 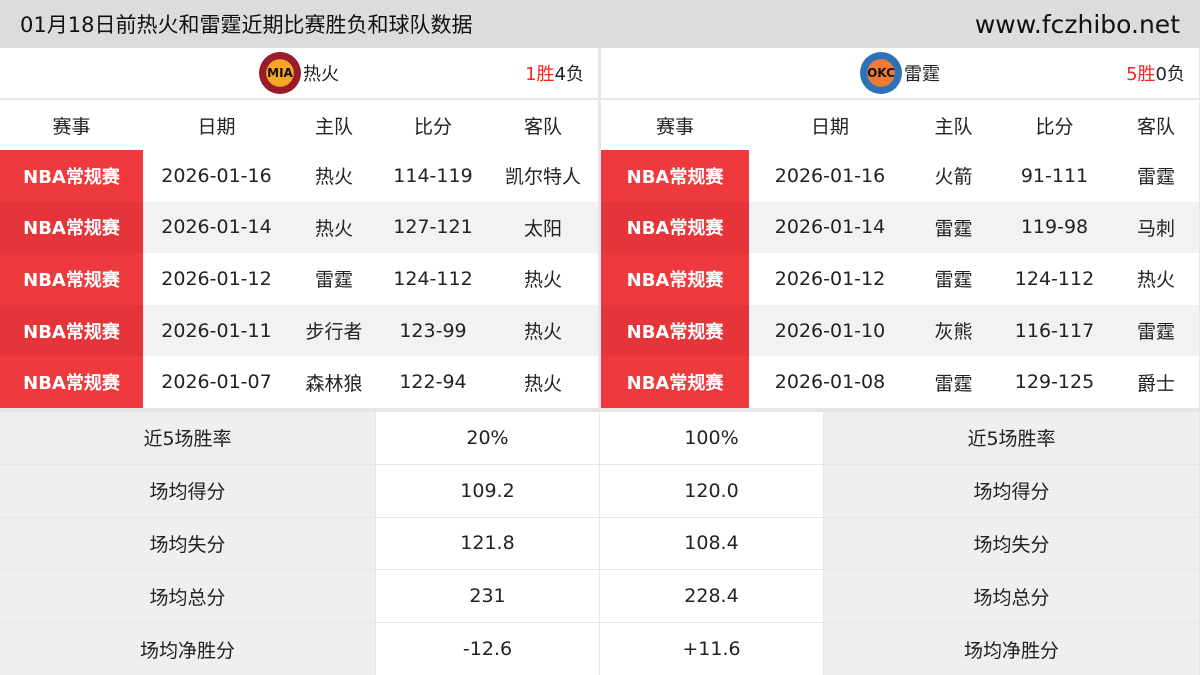 I want to click on column-header: 赛事, so click(x=674, y=126).